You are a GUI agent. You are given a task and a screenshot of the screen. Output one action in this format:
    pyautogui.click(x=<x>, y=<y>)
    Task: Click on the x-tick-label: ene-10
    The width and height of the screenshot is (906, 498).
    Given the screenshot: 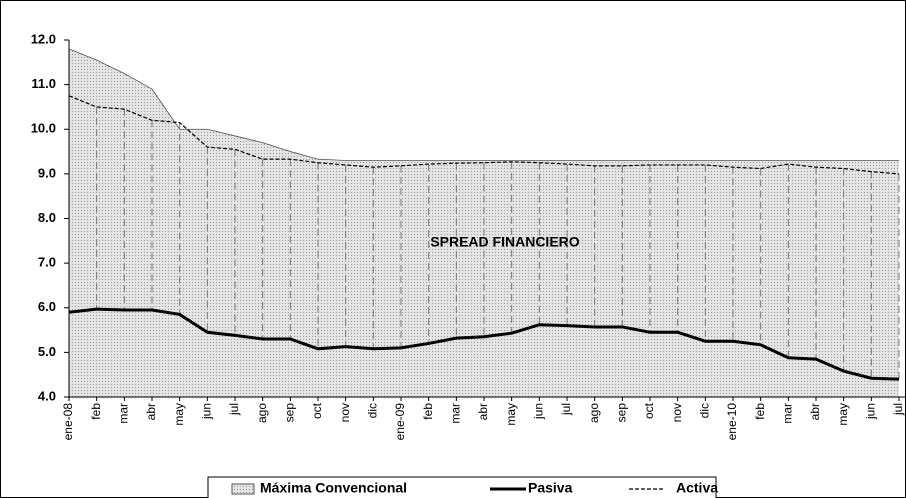 What is the action you would take?
    pyautogui.click(x=732, y=422)
    